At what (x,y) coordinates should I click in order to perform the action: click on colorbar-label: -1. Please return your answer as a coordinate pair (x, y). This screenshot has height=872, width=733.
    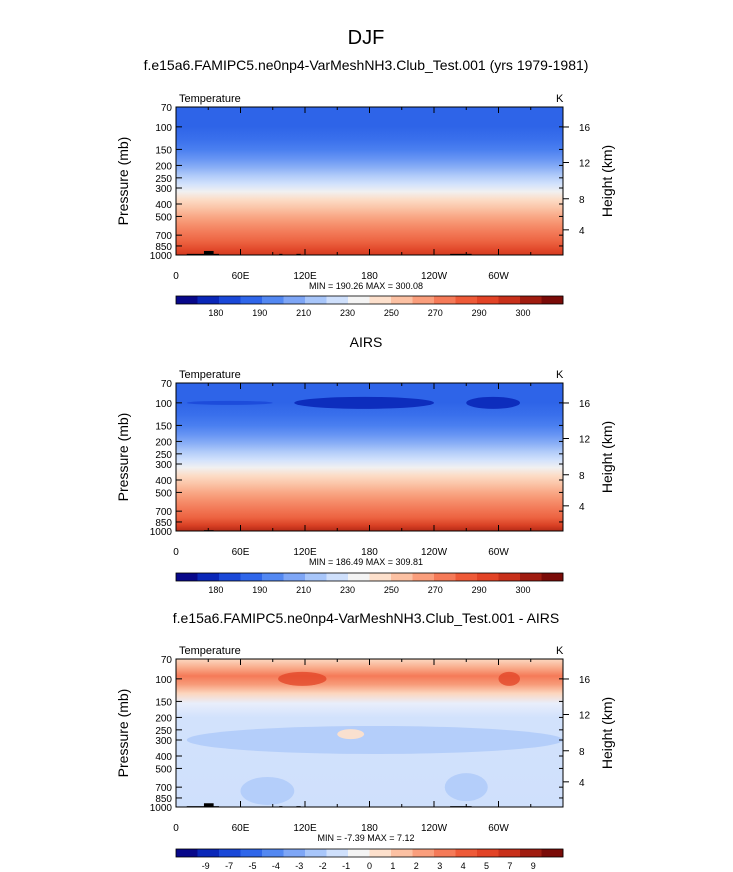
    Looking at the image, I should click on (346, 866).